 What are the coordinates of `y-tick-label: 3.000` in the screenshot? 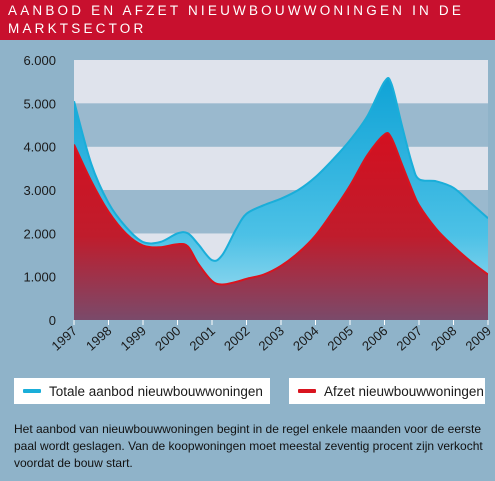 It's located at (39, 190).